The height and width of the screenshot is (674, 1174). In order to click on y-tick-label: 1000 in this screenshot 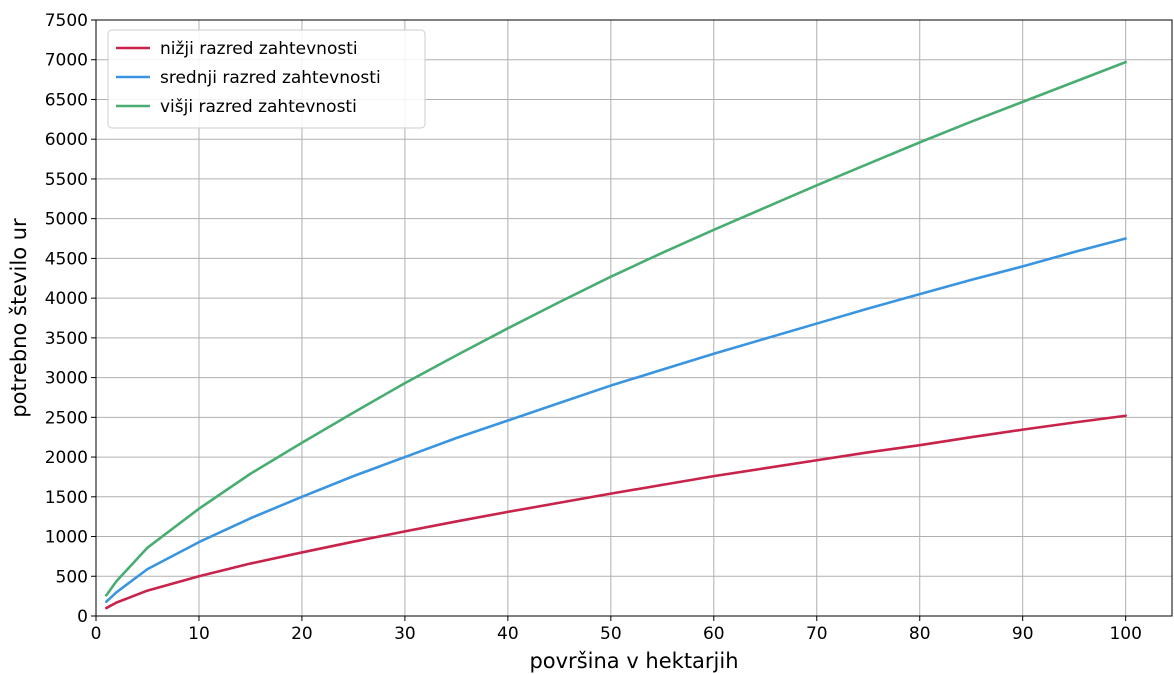, I will do `click(66, 538)`.